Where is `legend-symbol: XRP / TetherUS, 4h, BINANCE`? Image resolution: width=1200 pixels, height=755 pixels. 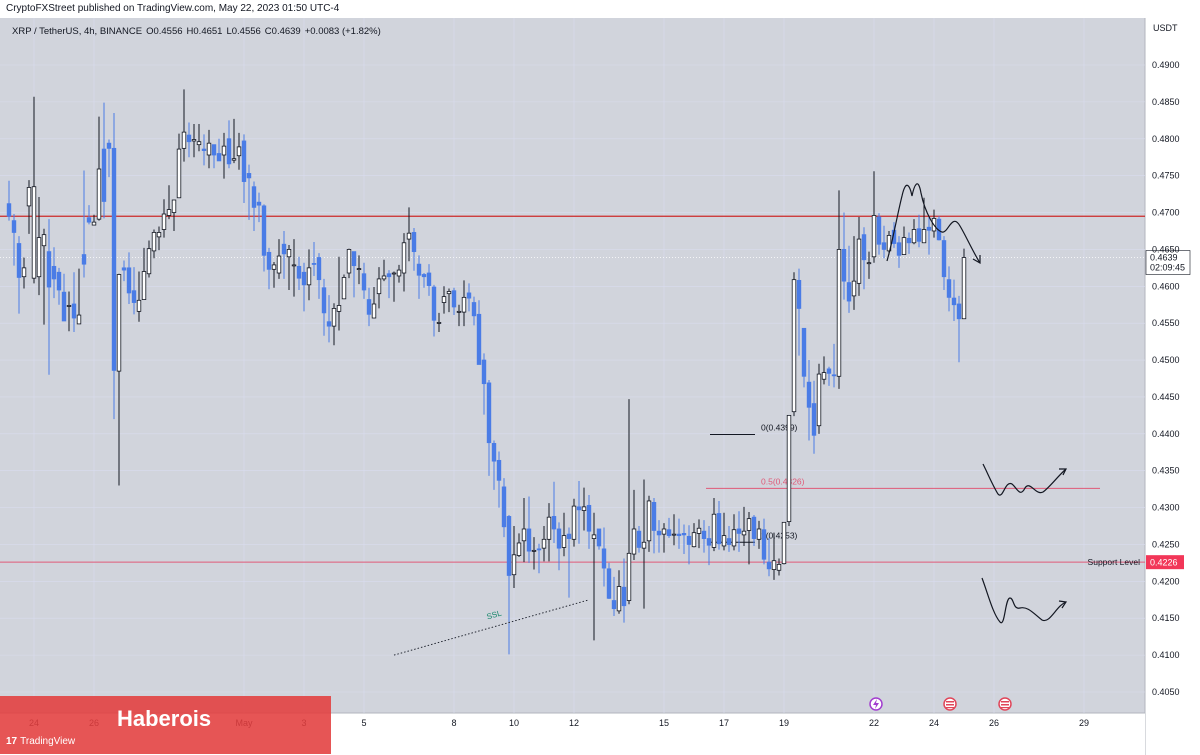
legend-symbol: XRP / TetherUS, 4h, BINANCE is located at coordinates (77, 31).